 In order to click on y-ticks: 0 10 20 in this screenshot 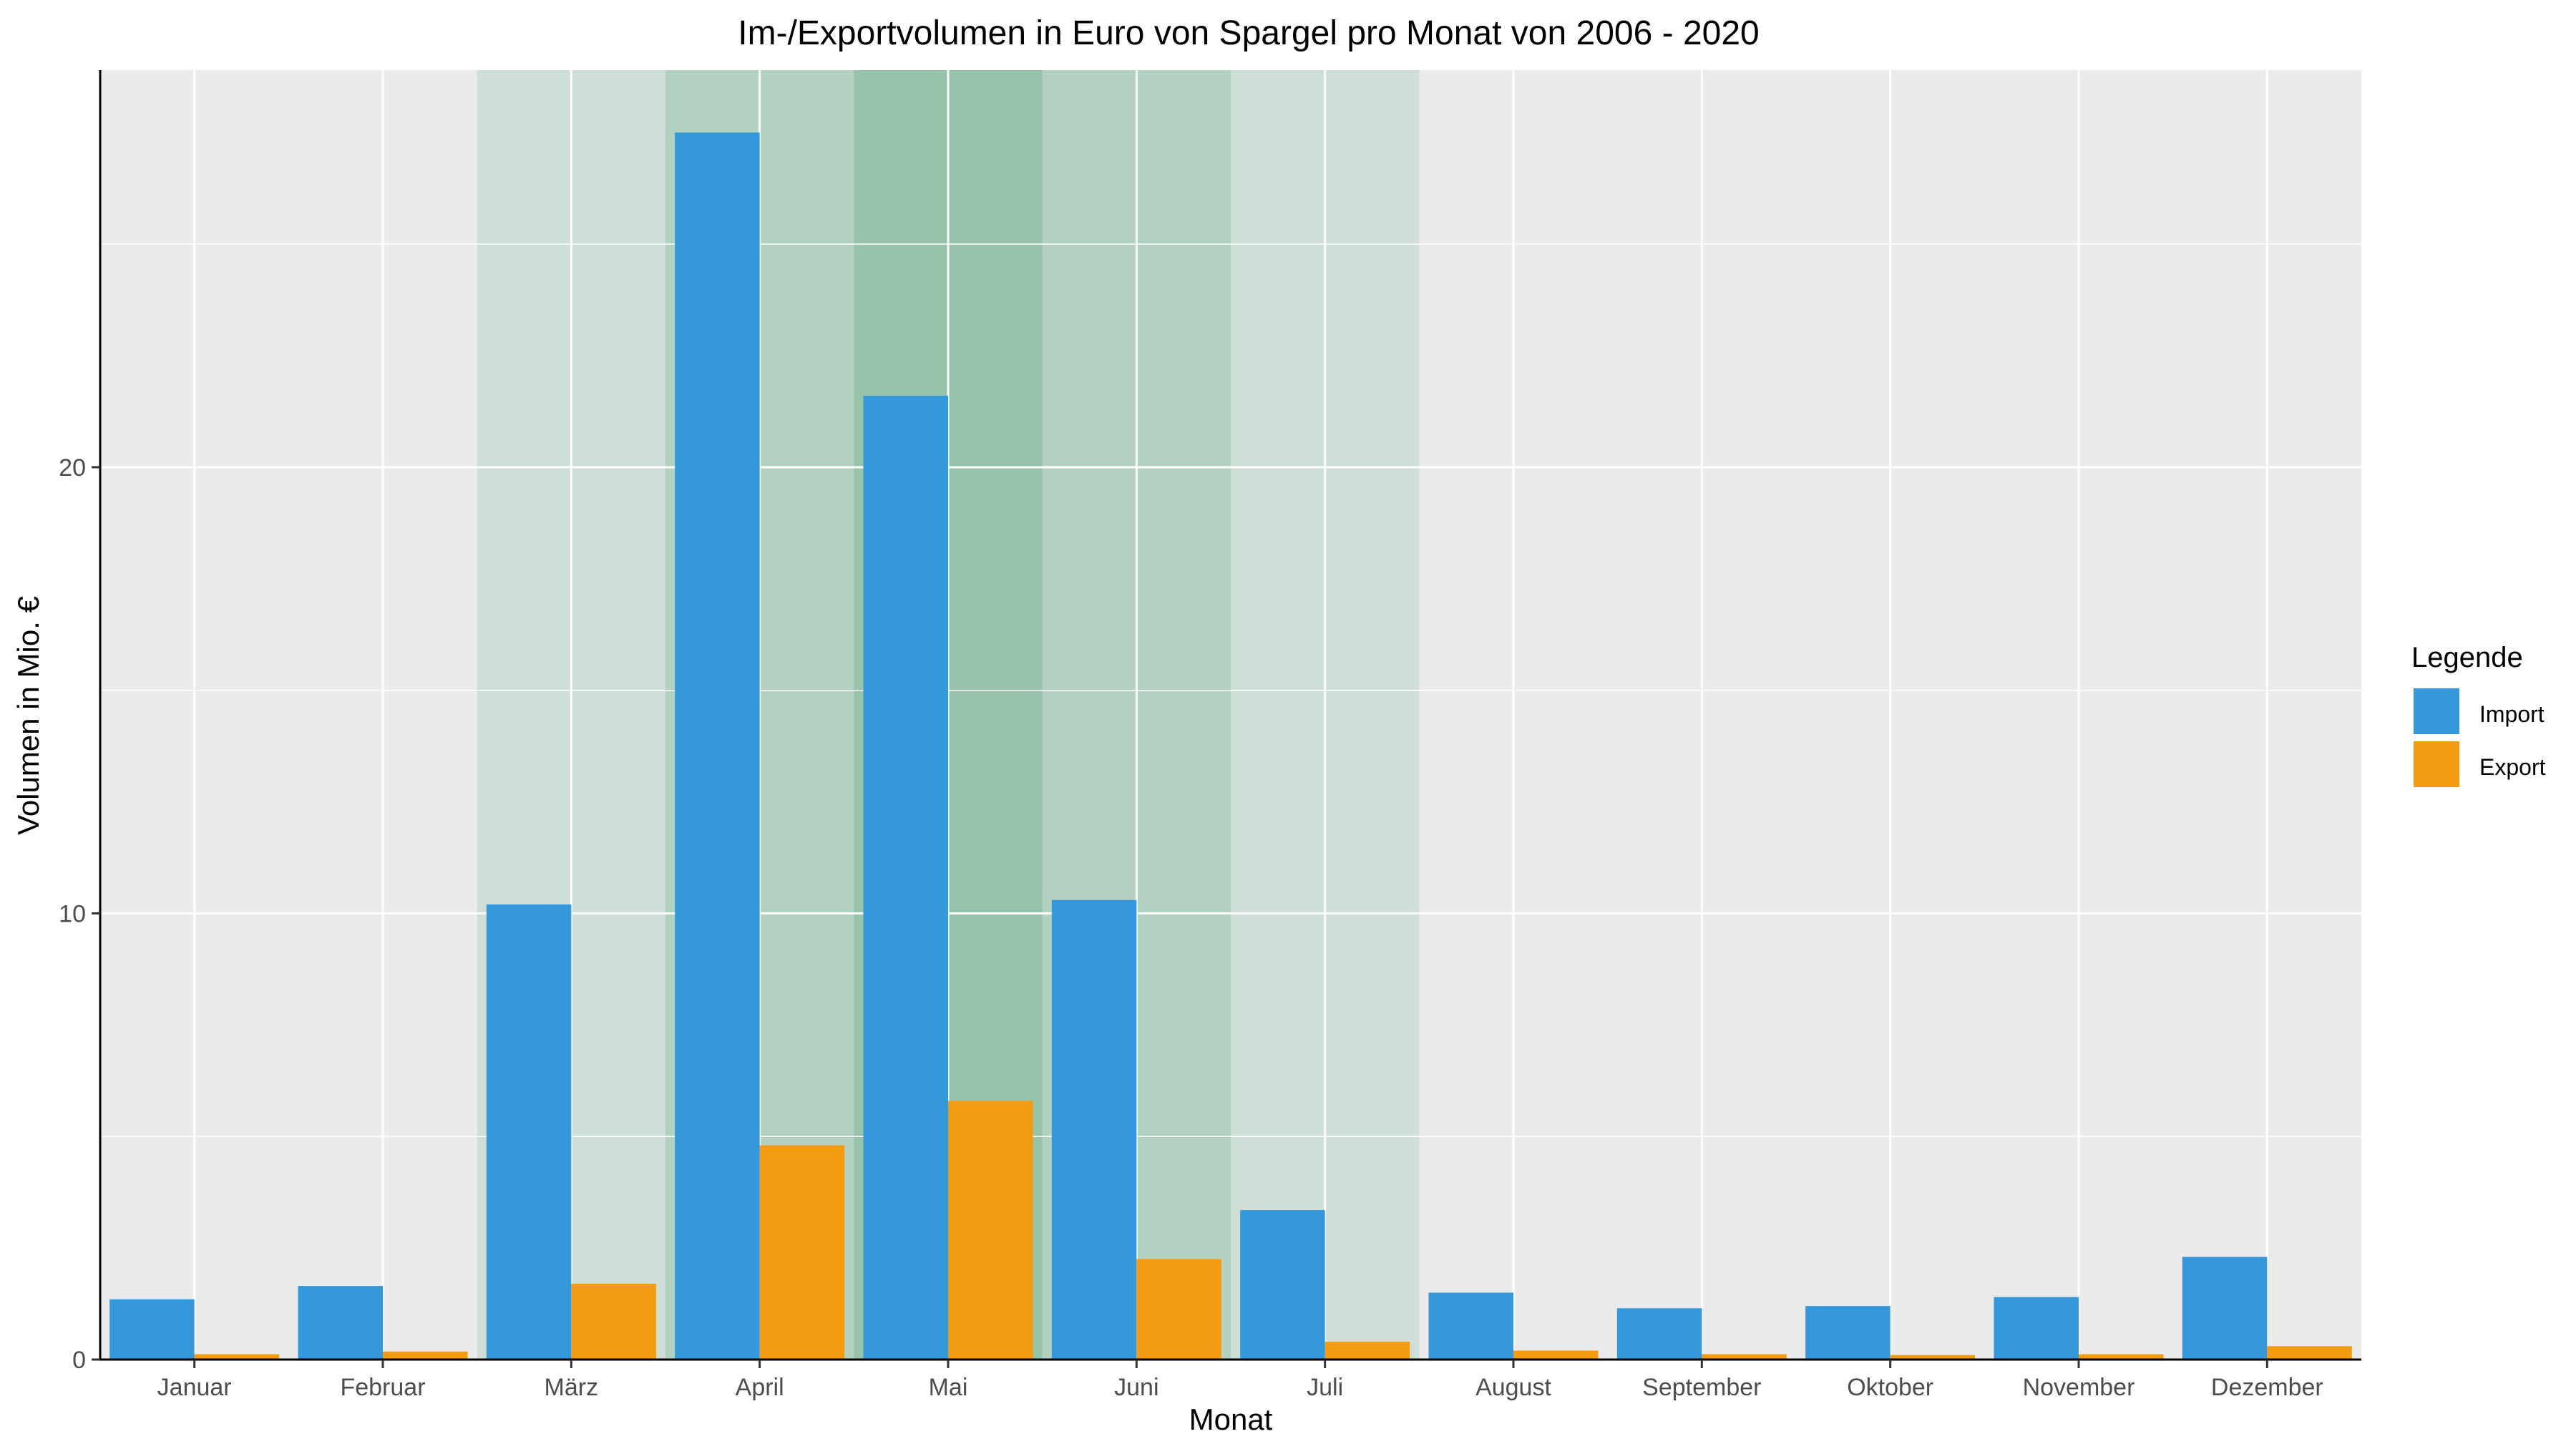, I will do `click(79, 914)`.